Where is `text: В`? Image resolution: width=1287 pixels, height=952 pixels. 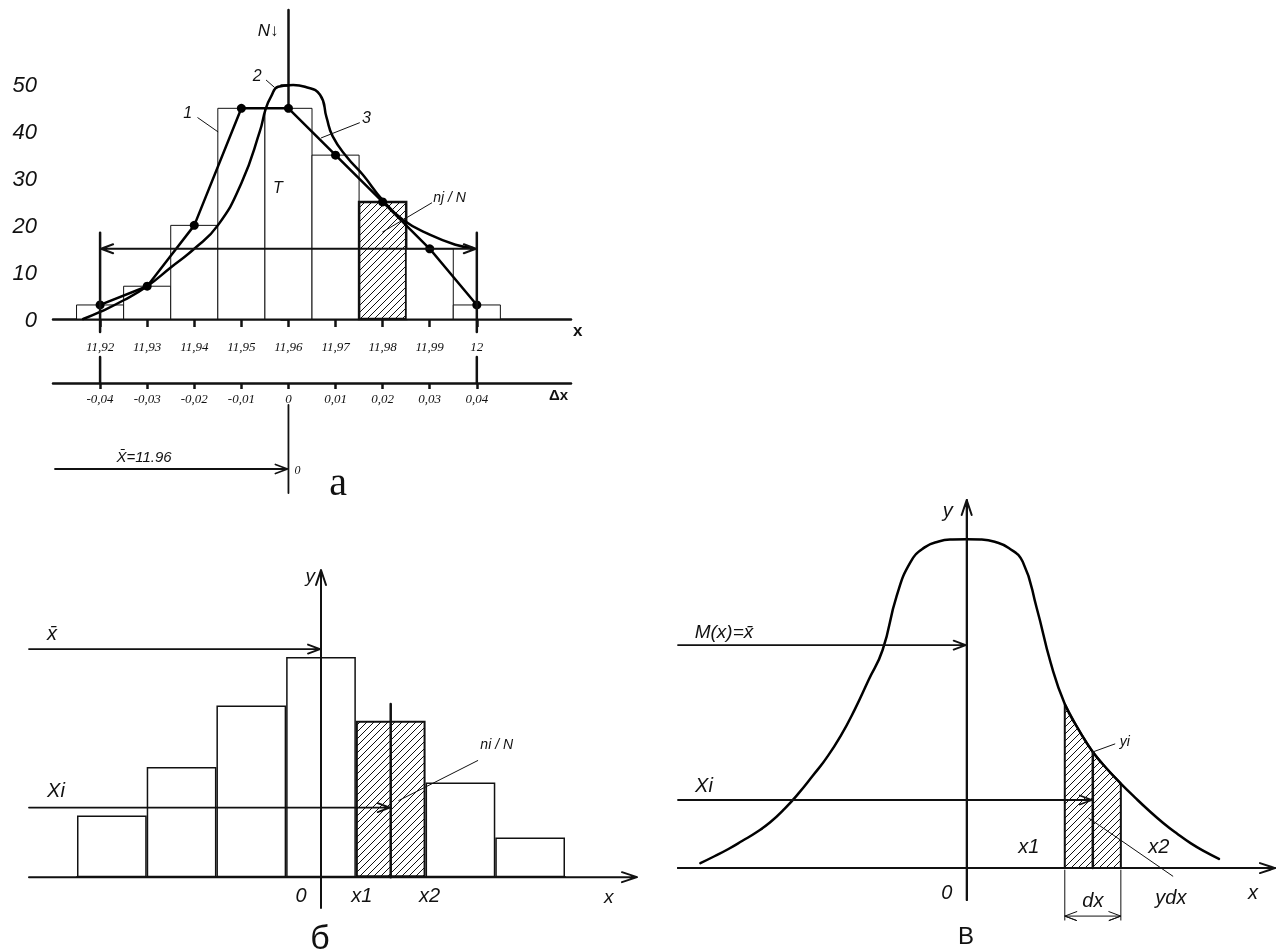 text: В is located at coordinates (966, 935).